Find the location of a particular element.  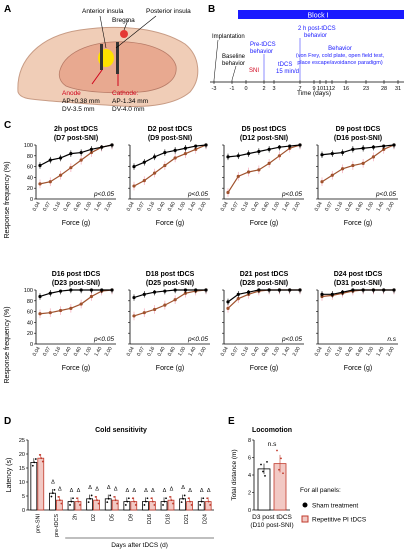

subplot-title: 2h post tDCS is located at coordinates (76, 129).